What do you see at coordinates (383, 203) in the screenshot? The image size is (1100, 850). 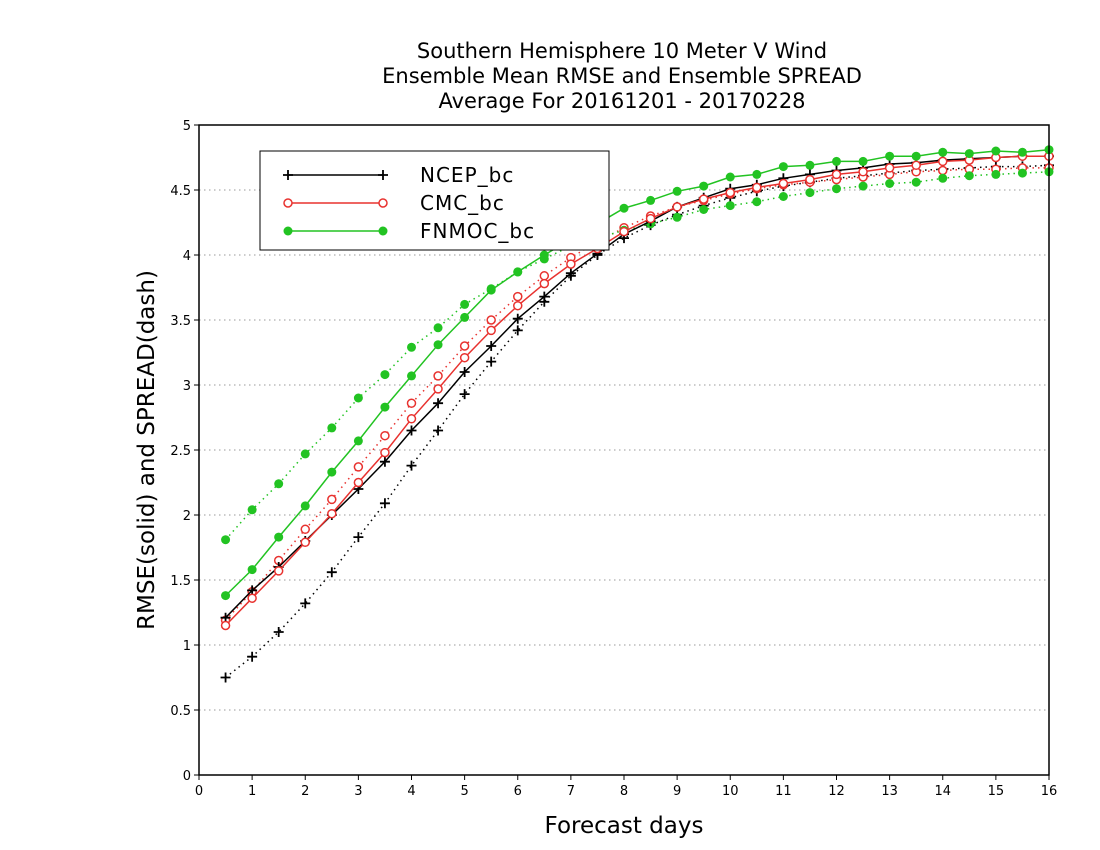 I see `legend-marker-end-cmc-bc` at bounding box center [383, 203].